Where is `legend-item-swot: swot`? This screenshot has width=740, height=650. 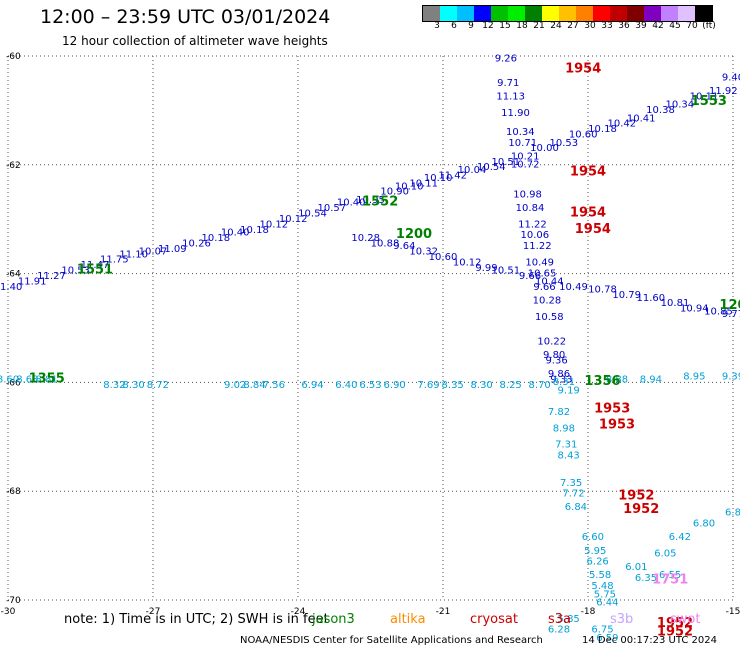 legend-item-swot: swot is located at coordinates (685, 619).